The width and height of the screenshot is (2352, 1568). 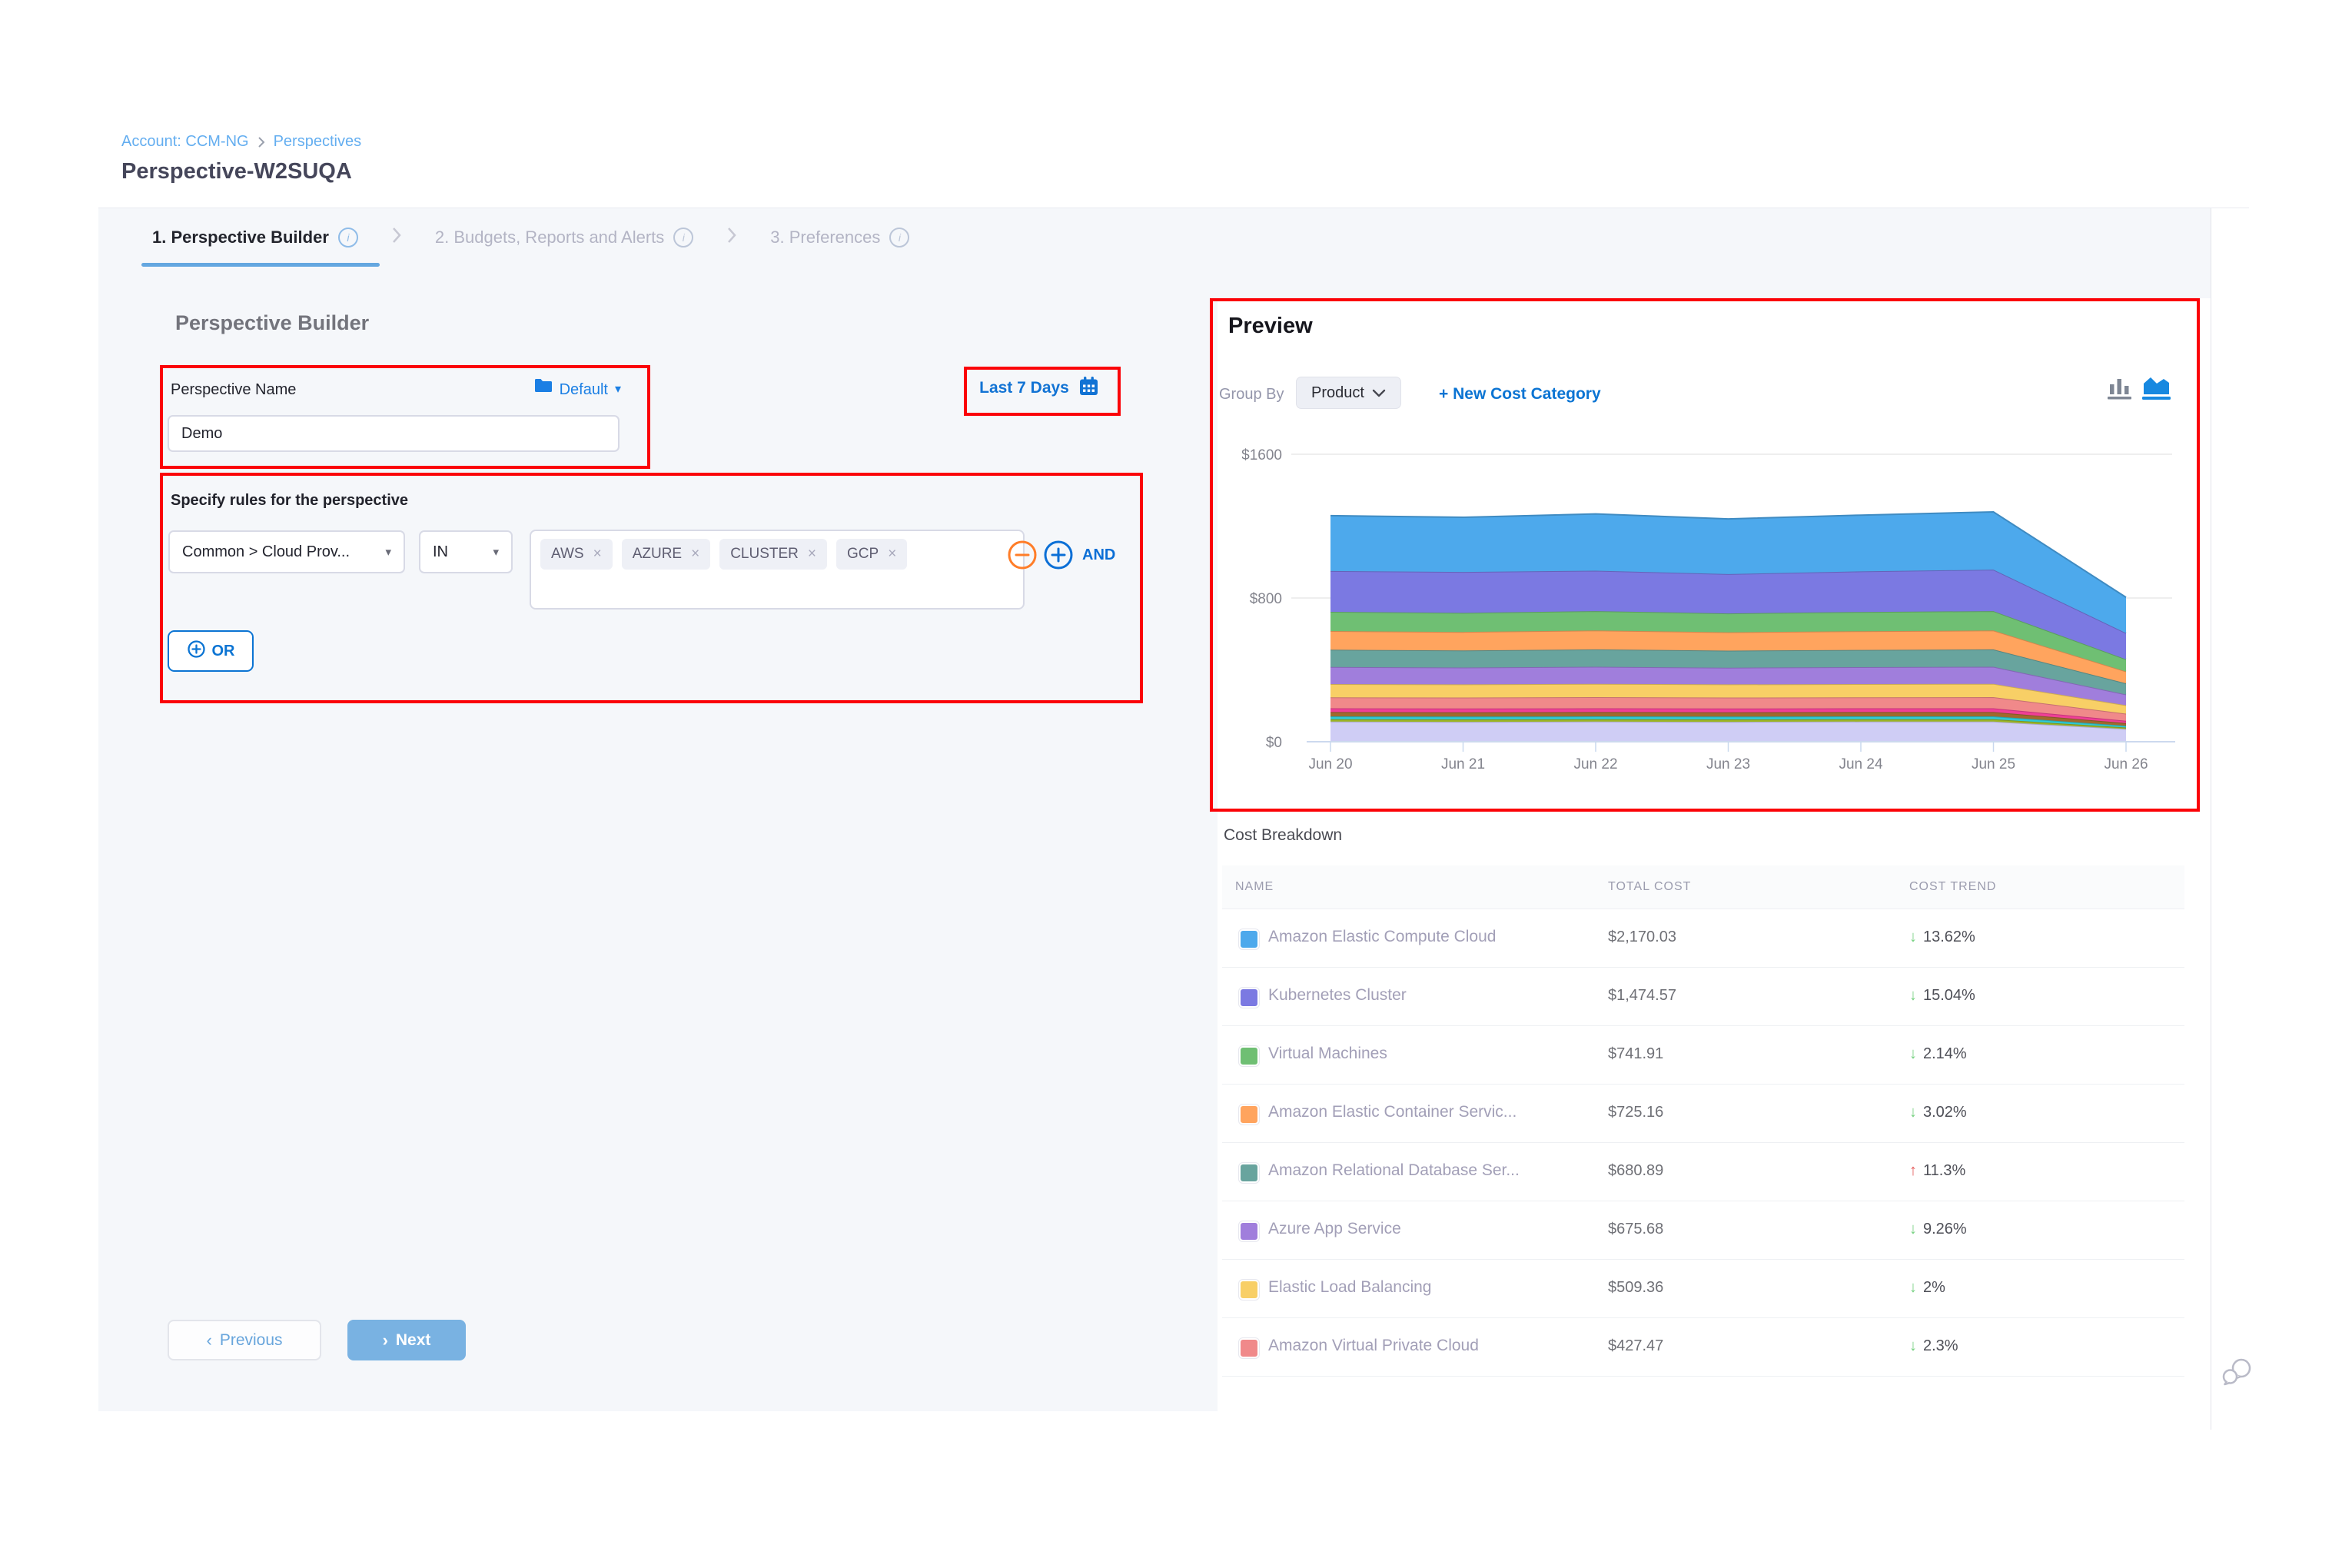 I want to click on service-name-link: Amazon Elastic Compute Cloud, so click(x=1382, y=936).